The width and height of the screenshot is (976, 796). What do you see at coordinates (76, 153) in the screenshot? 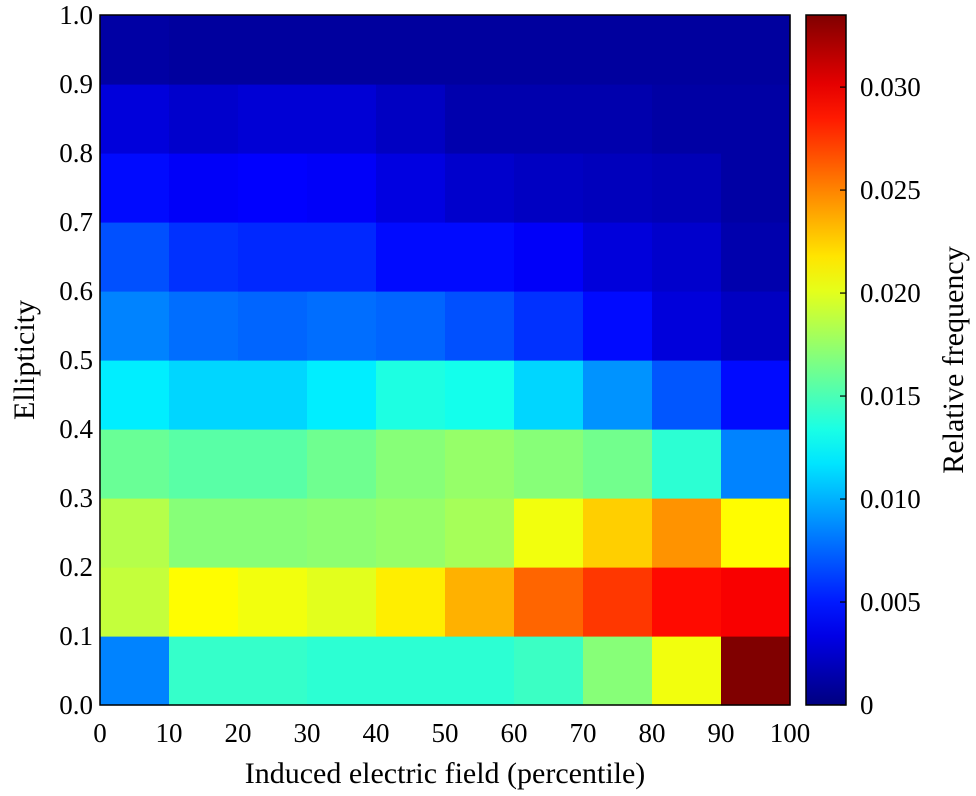
I see `y-tick-label: 0.8` at bounding box center [76, 153].